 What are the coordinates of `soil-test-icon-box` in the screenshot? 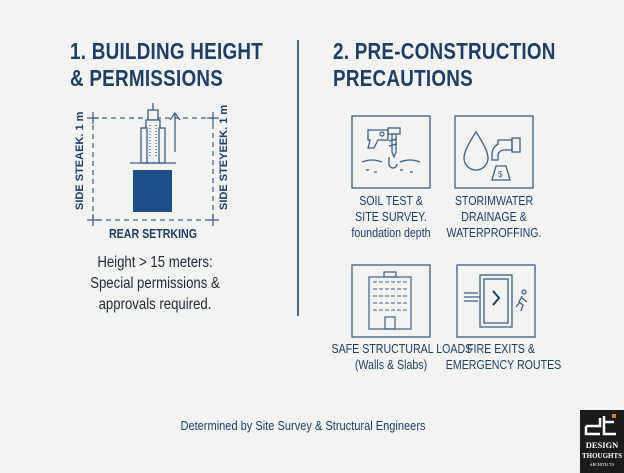 It's located at (391, 152).